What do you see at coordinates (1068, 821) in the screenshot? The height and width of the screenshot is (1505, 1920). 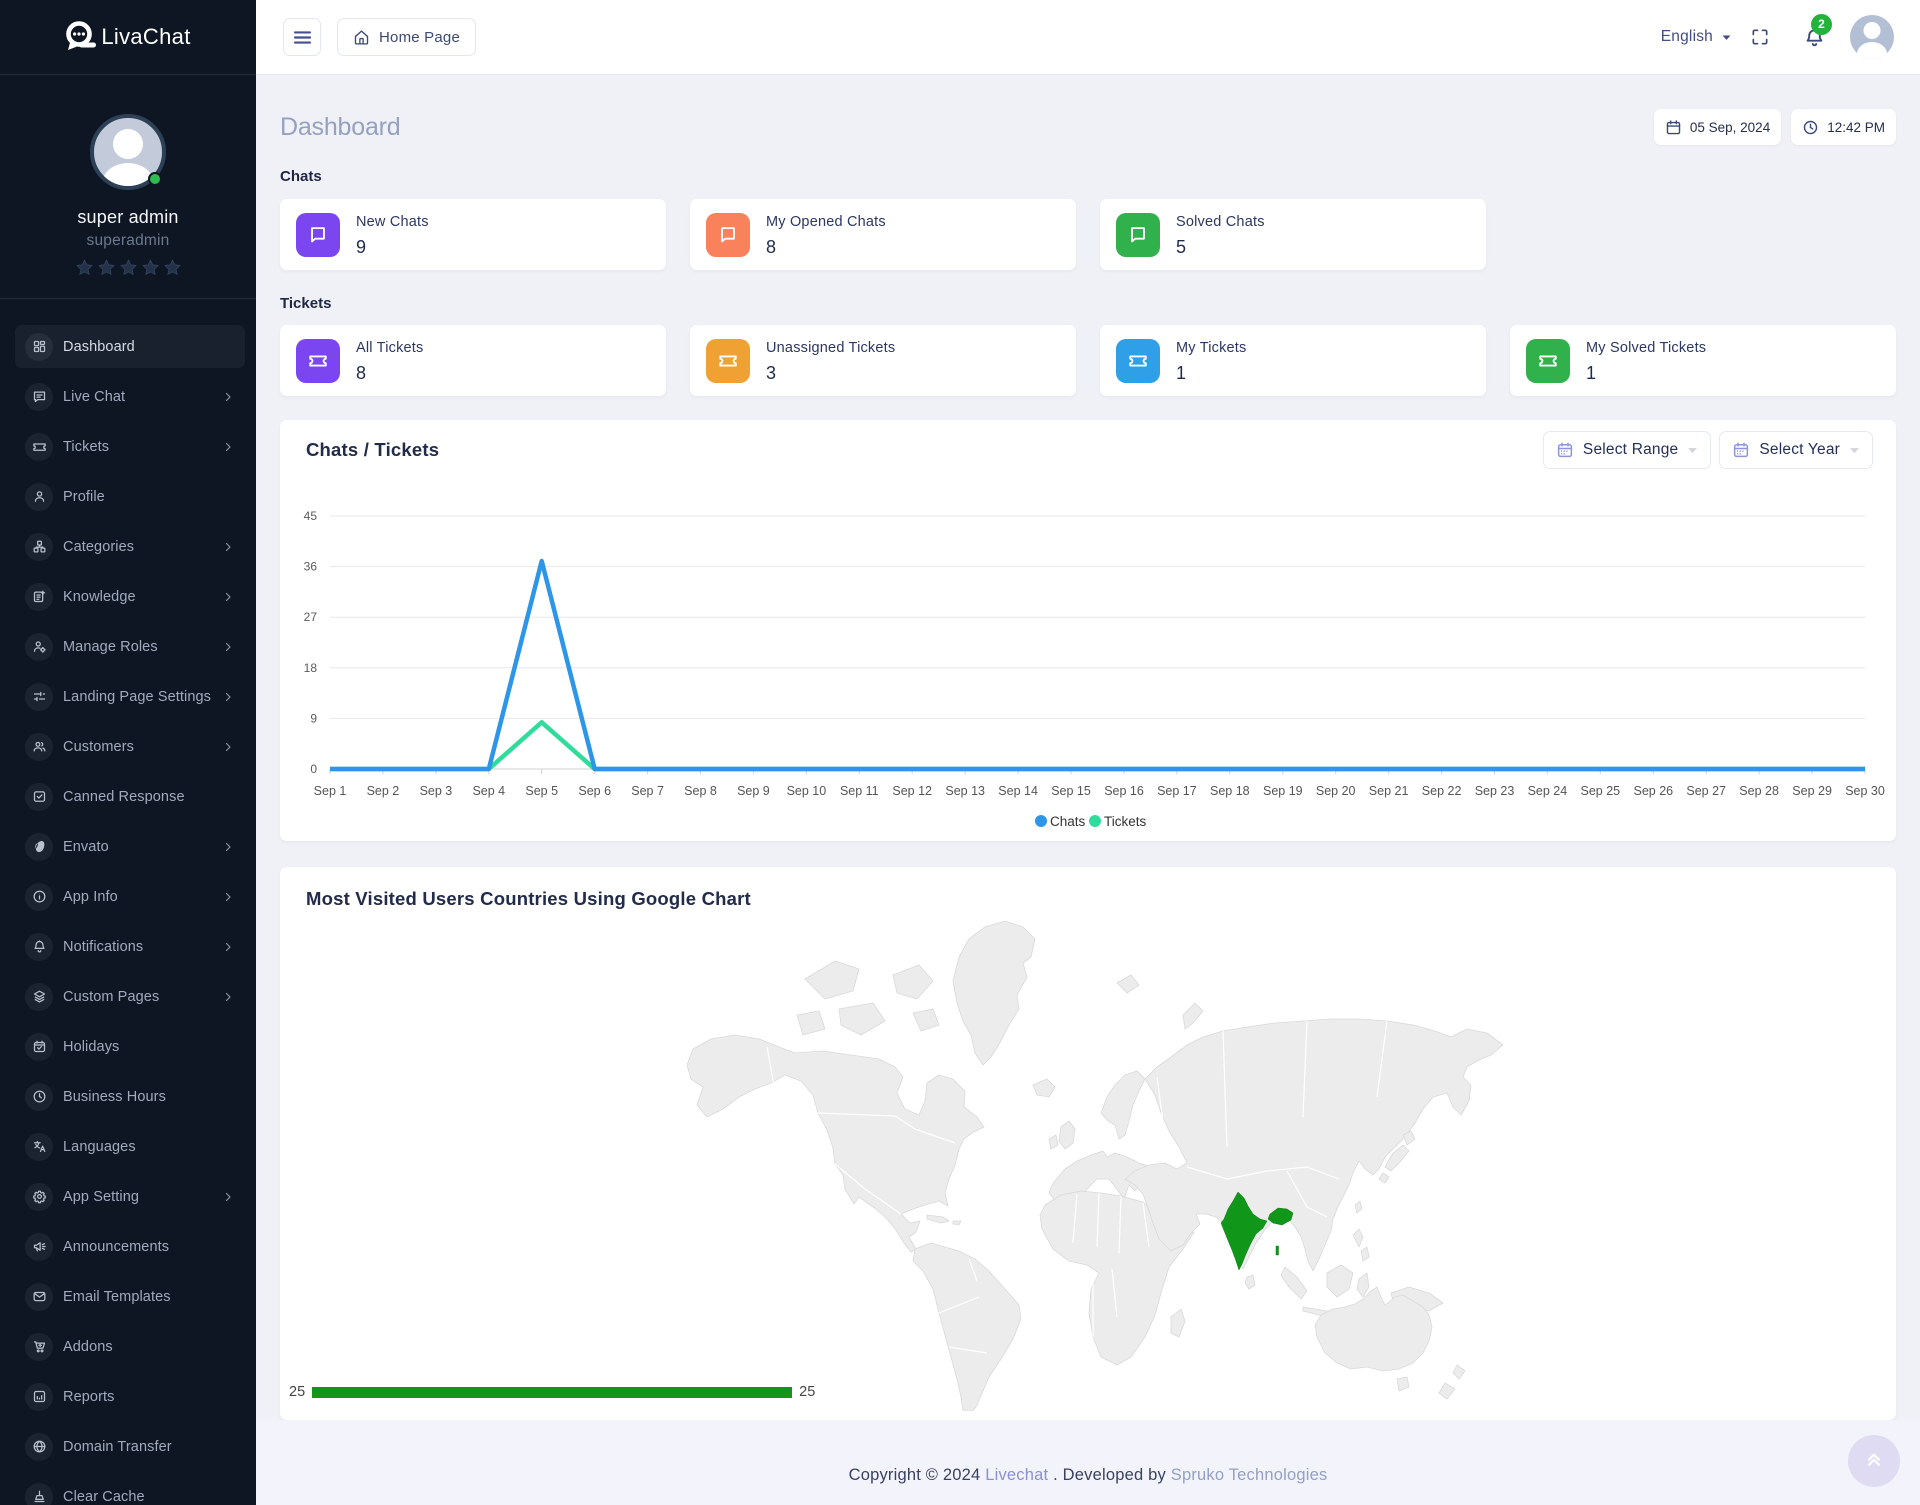 I see `svg-text: Chats` at bounding box center [1068, 821].